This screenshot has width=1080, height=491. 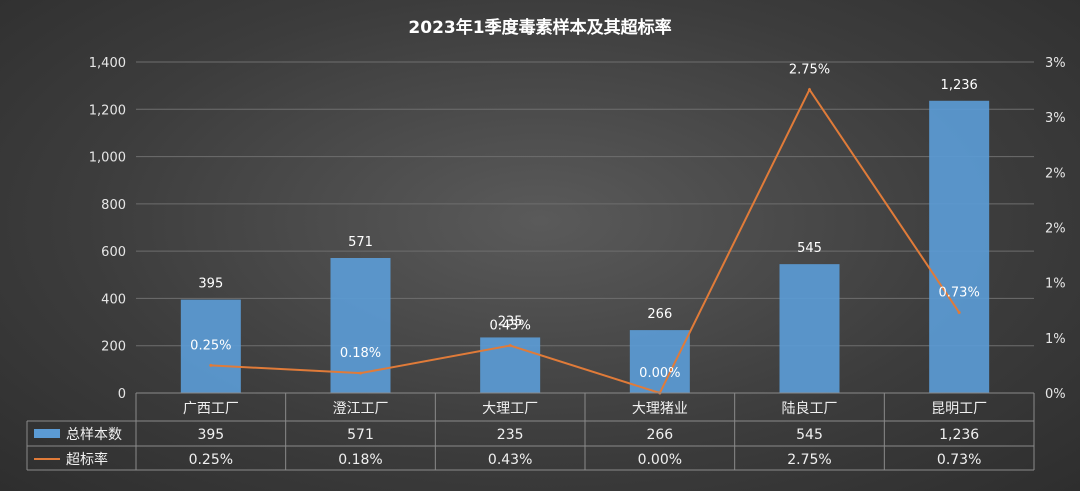 I want to click on category-label: 陆良工厂, so click(x=810, y=409).